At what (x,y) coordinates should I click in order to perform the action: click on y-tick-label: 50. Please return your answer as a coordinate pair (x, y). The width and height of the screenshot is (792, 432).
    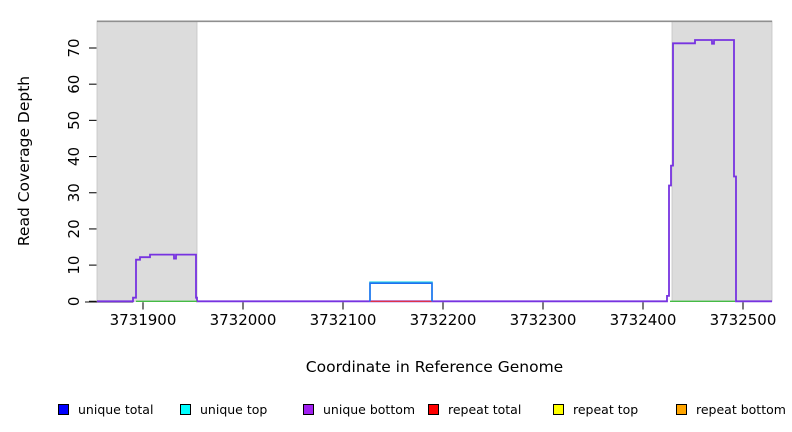
    Looking at the image, I should click on (74, 120).